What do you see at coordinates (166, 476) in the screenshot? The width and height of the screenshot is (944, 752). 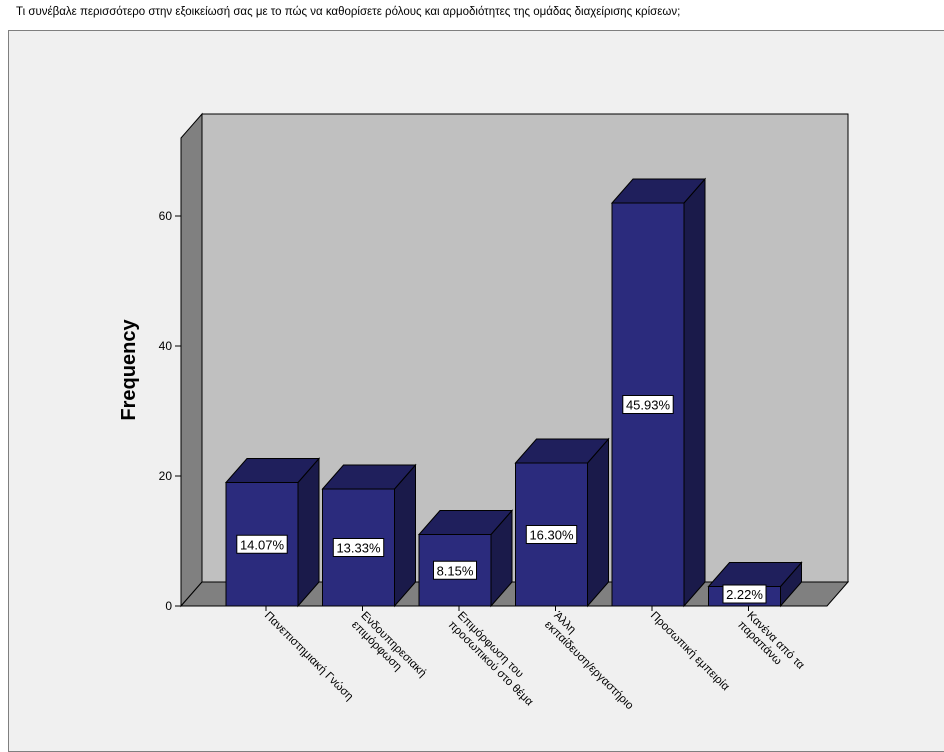 I see `y-tick-label: 20` at bounding box center [166, 476].